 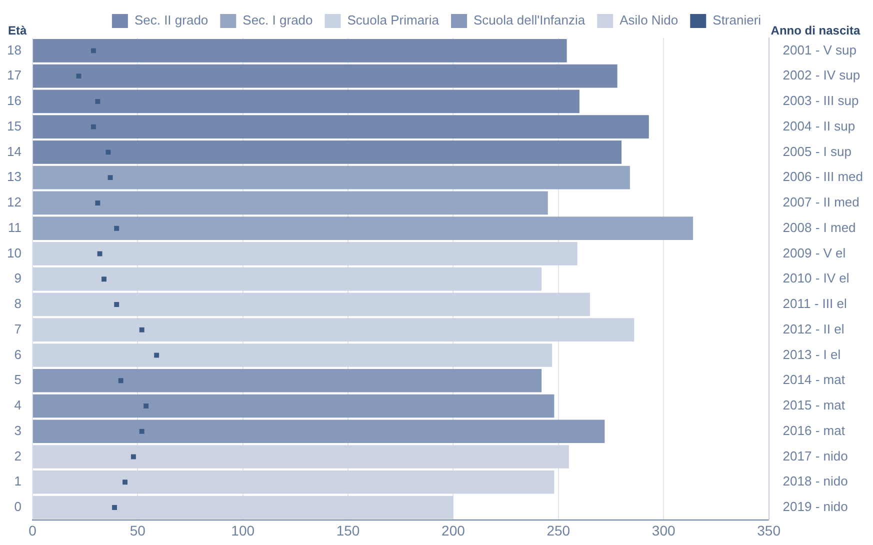 What do you see at coordinates (14, 151) in the screenshot?
I see `y-tick-label: 14` at bounding box center [14, 151].